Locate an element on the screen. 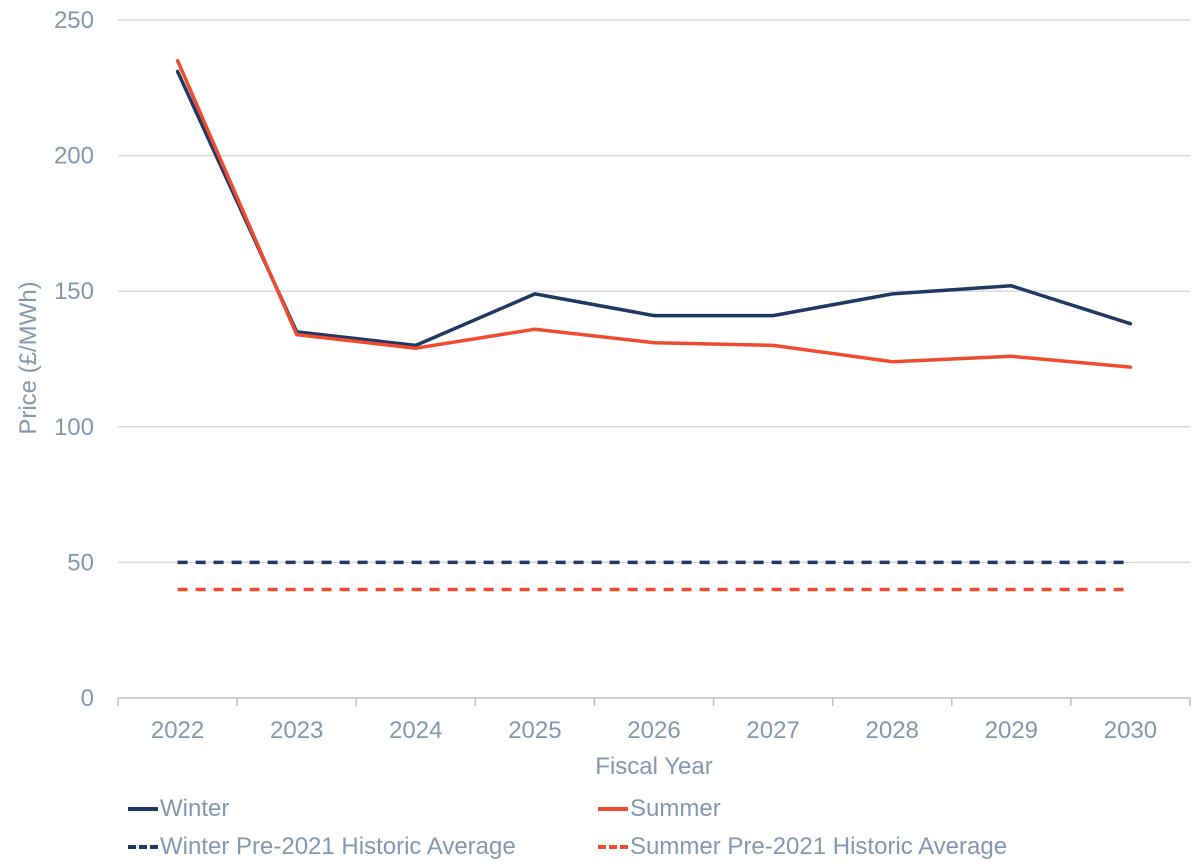 This screenshot has width=1200, height=868. x-tick-label-2024: 2024 is located at coordinates (415, 730).